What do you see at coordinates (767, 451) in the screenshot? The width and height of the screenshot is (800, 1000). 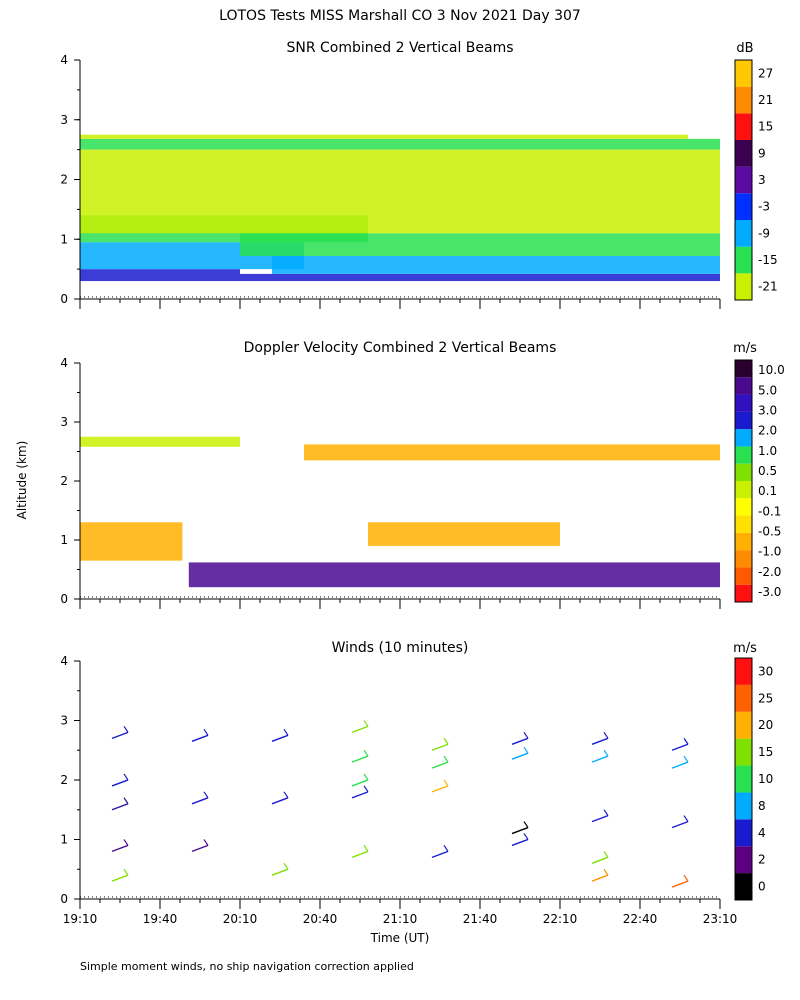 I see `colorbar-label: 1.0` at bounding box center [767, 451].